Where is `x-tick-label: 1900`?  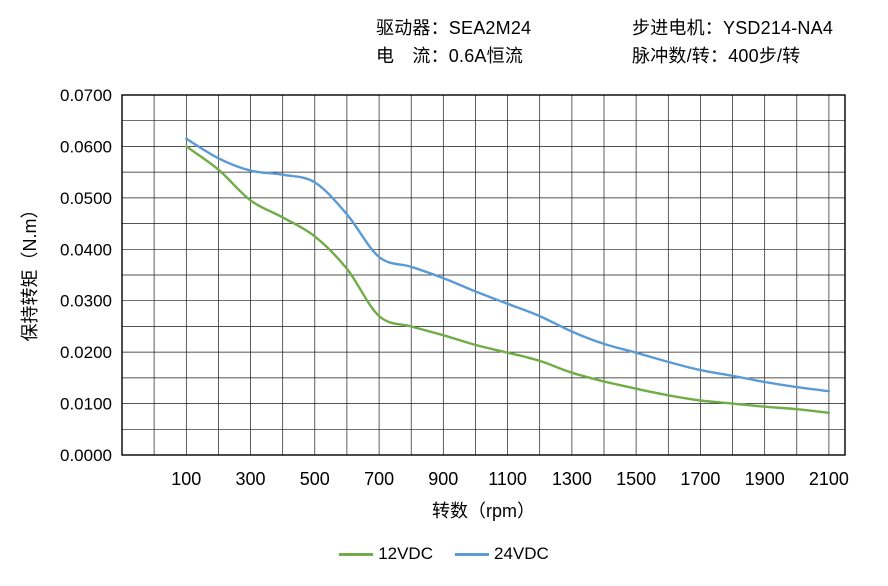
x-tick-label: 1900 is located at coordinates (765, 479).